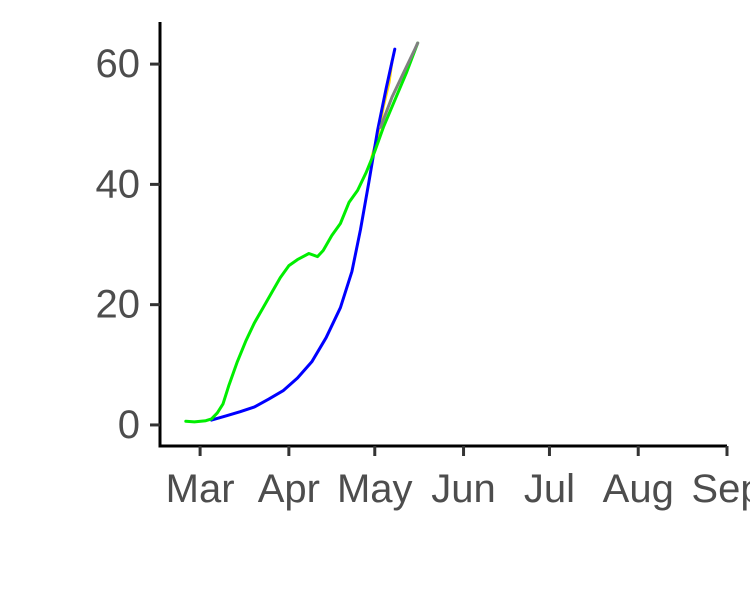  What do you see at coordinates (118, 64) in the screenshot?
I see `y-tick-label: 60` at bounding box center [118, 64].